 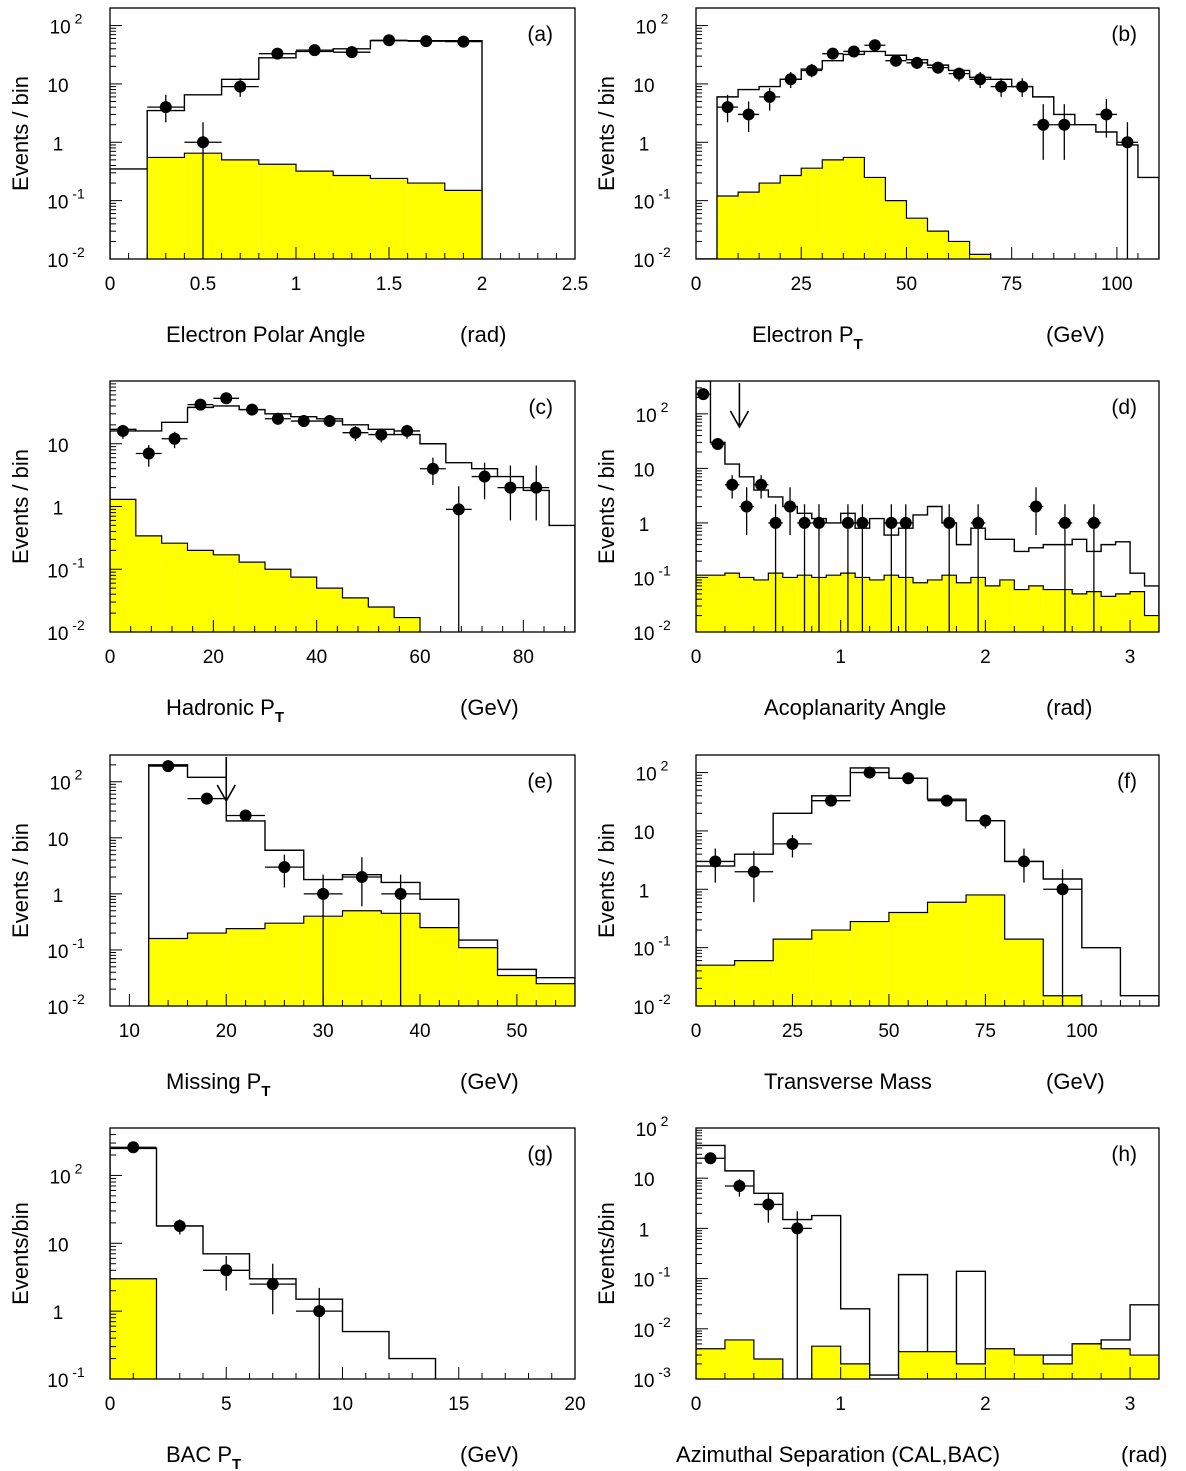 What do you see at coordinates (20, 880) in the screenshot?
I see `y-axis-label: Events / bin` at bounding box center [20, 880].